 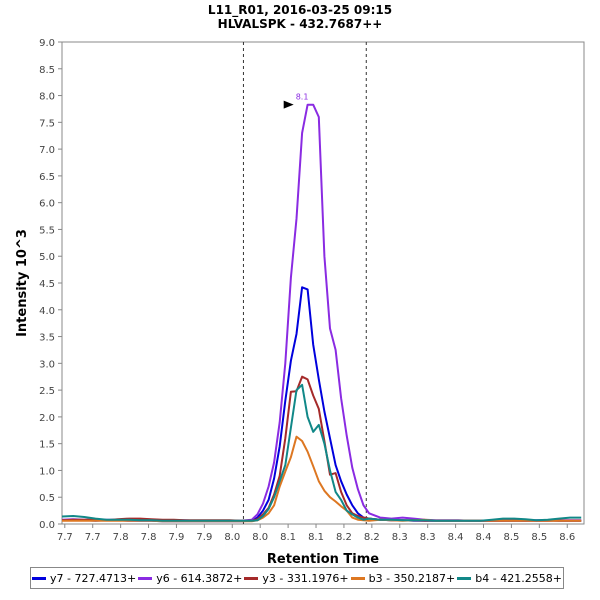 I want to click on y-tick-label: 3.5, so click(x=47, y=338).